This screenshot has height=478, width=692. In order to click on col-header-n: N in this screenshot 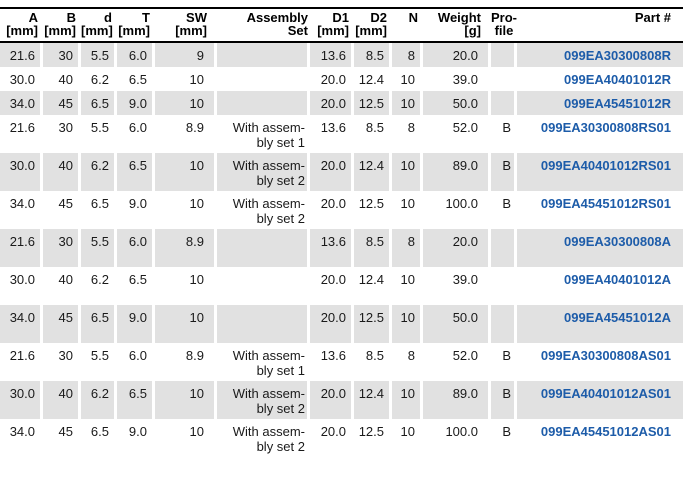, I will do `click(407, 25)`.